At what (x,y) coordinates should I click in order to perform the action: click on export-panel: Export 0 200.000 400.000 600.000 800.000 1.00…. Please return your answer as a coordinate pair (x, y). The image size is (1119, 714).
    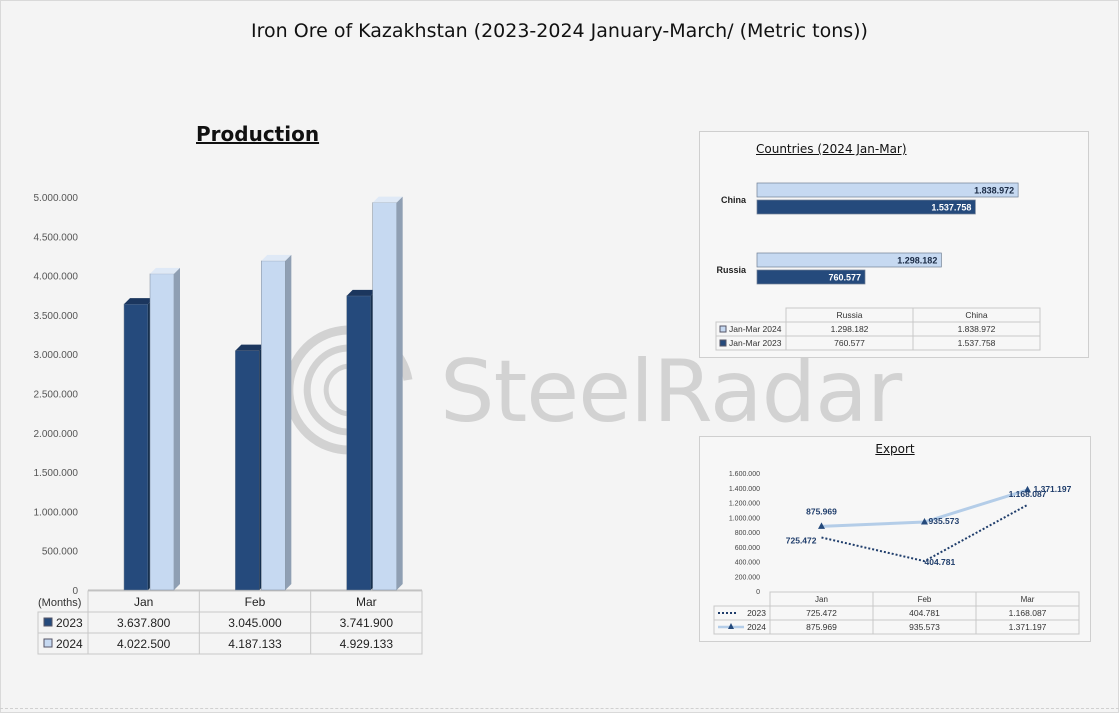
    Looking at the image, I should click on (895, 539).